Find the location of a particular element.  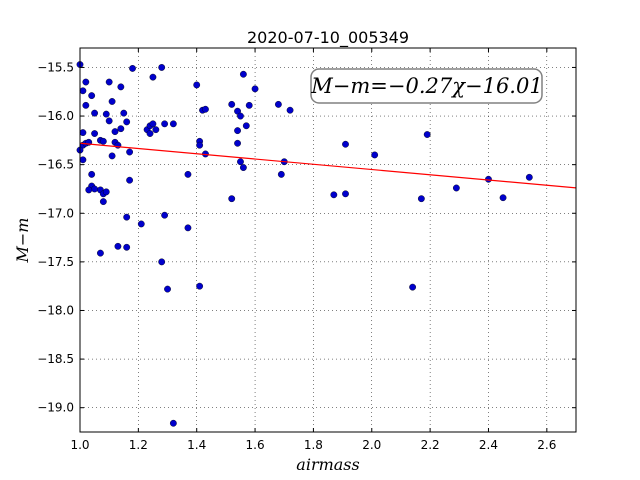

fit-line is located at coordinates (328, 165).